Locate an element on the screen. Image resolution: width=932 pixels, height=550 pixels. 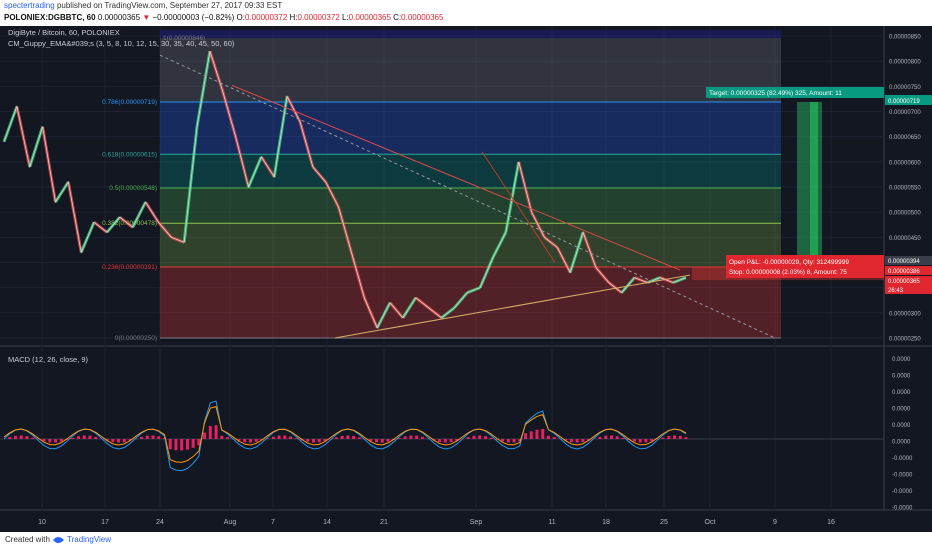
price-tick-label: 0.00000800 is located at coordinates (905, 63).